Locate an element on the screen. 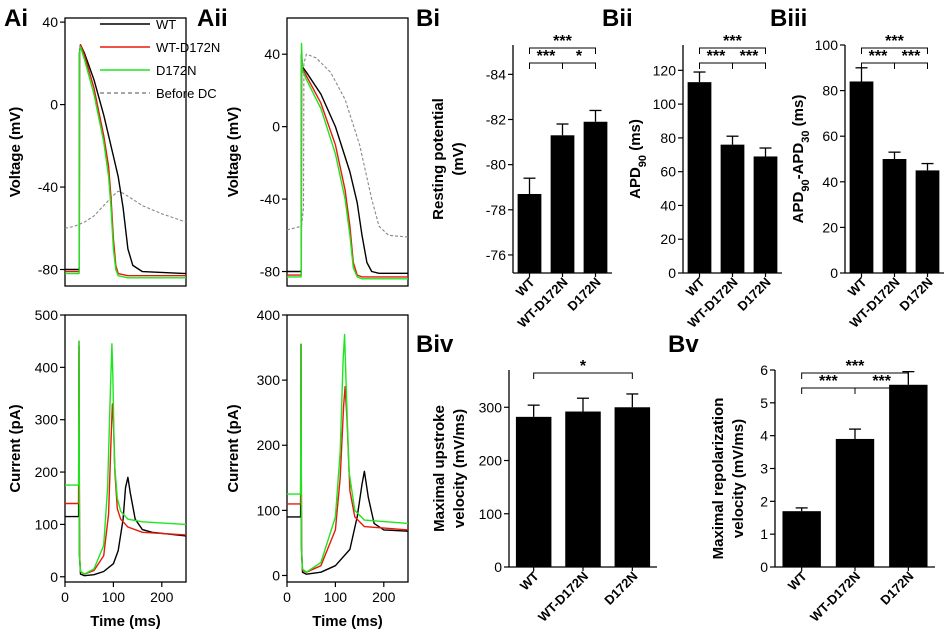 This screenshot has height=639, width=948. Bv-ytick-label: 1 is located at coordinates (764, 534).